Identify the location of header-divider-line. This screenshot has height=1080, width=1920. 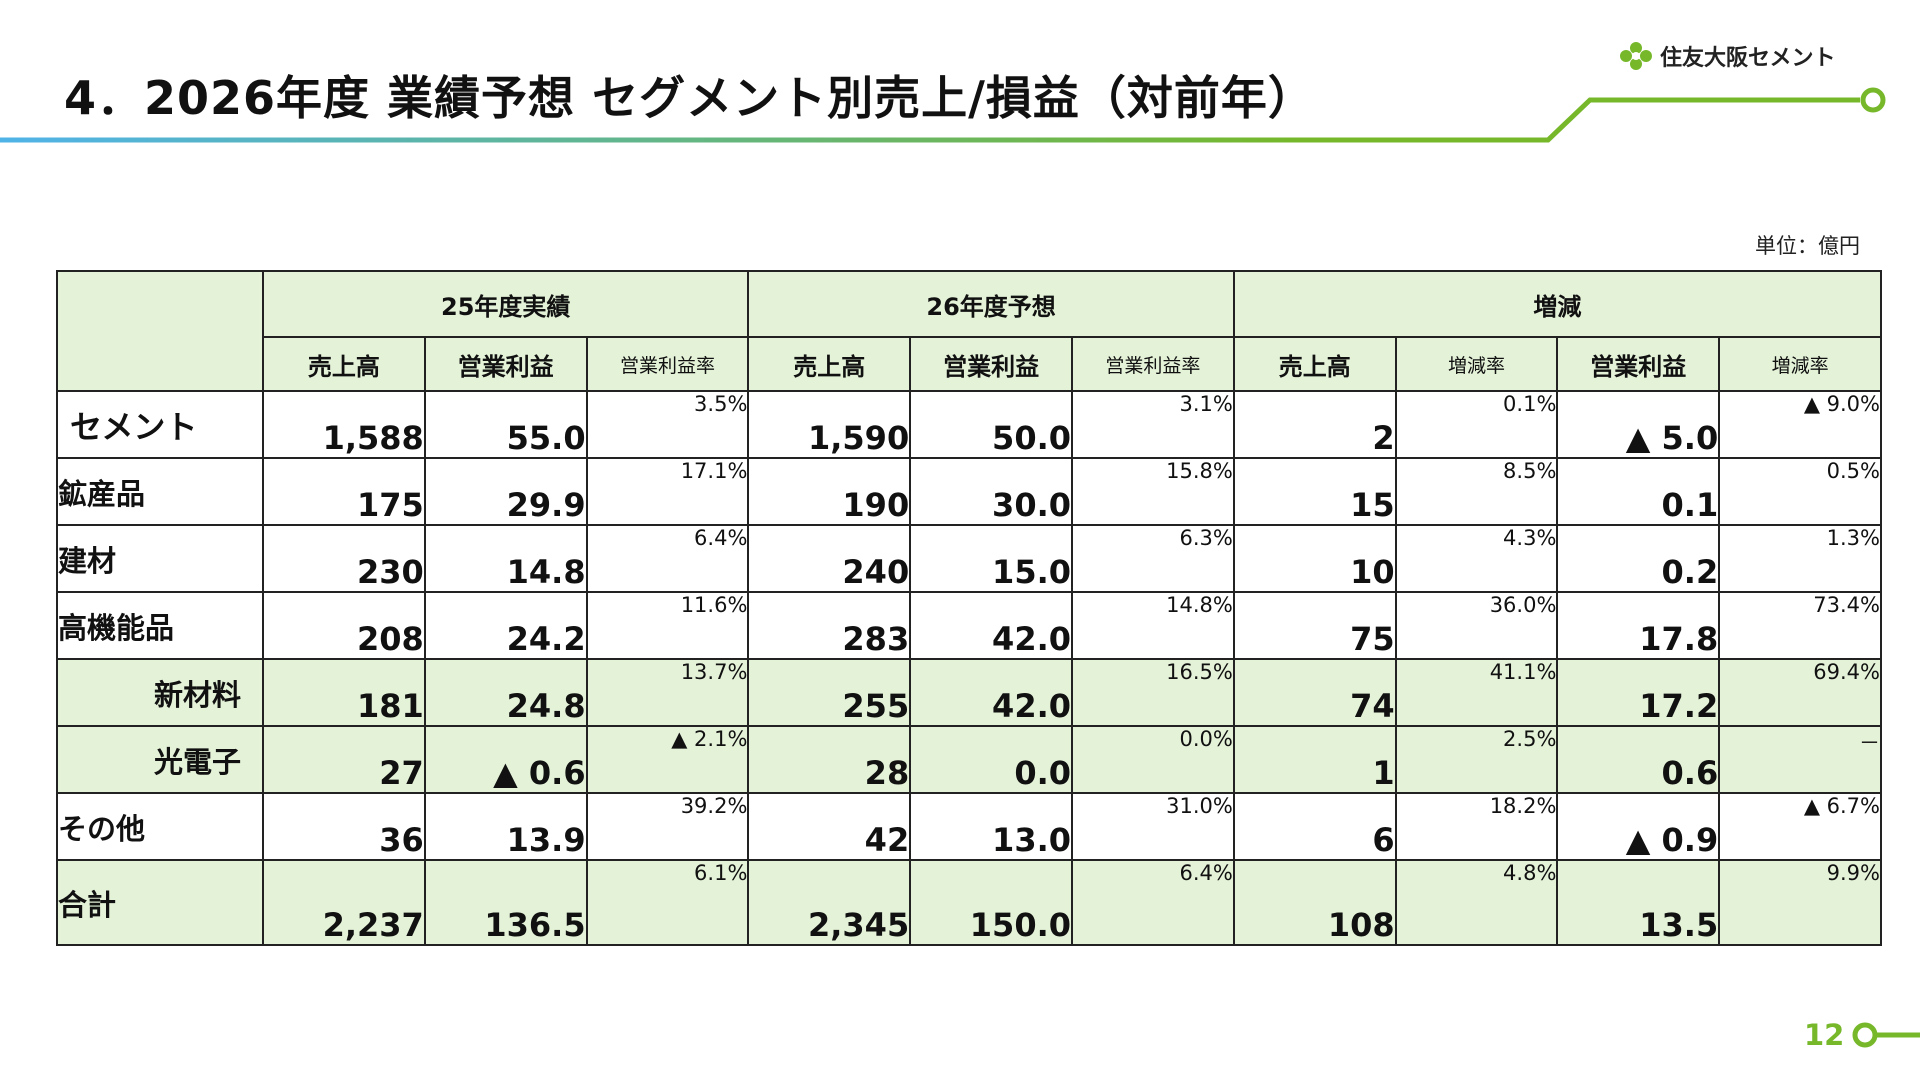
(943, 115).